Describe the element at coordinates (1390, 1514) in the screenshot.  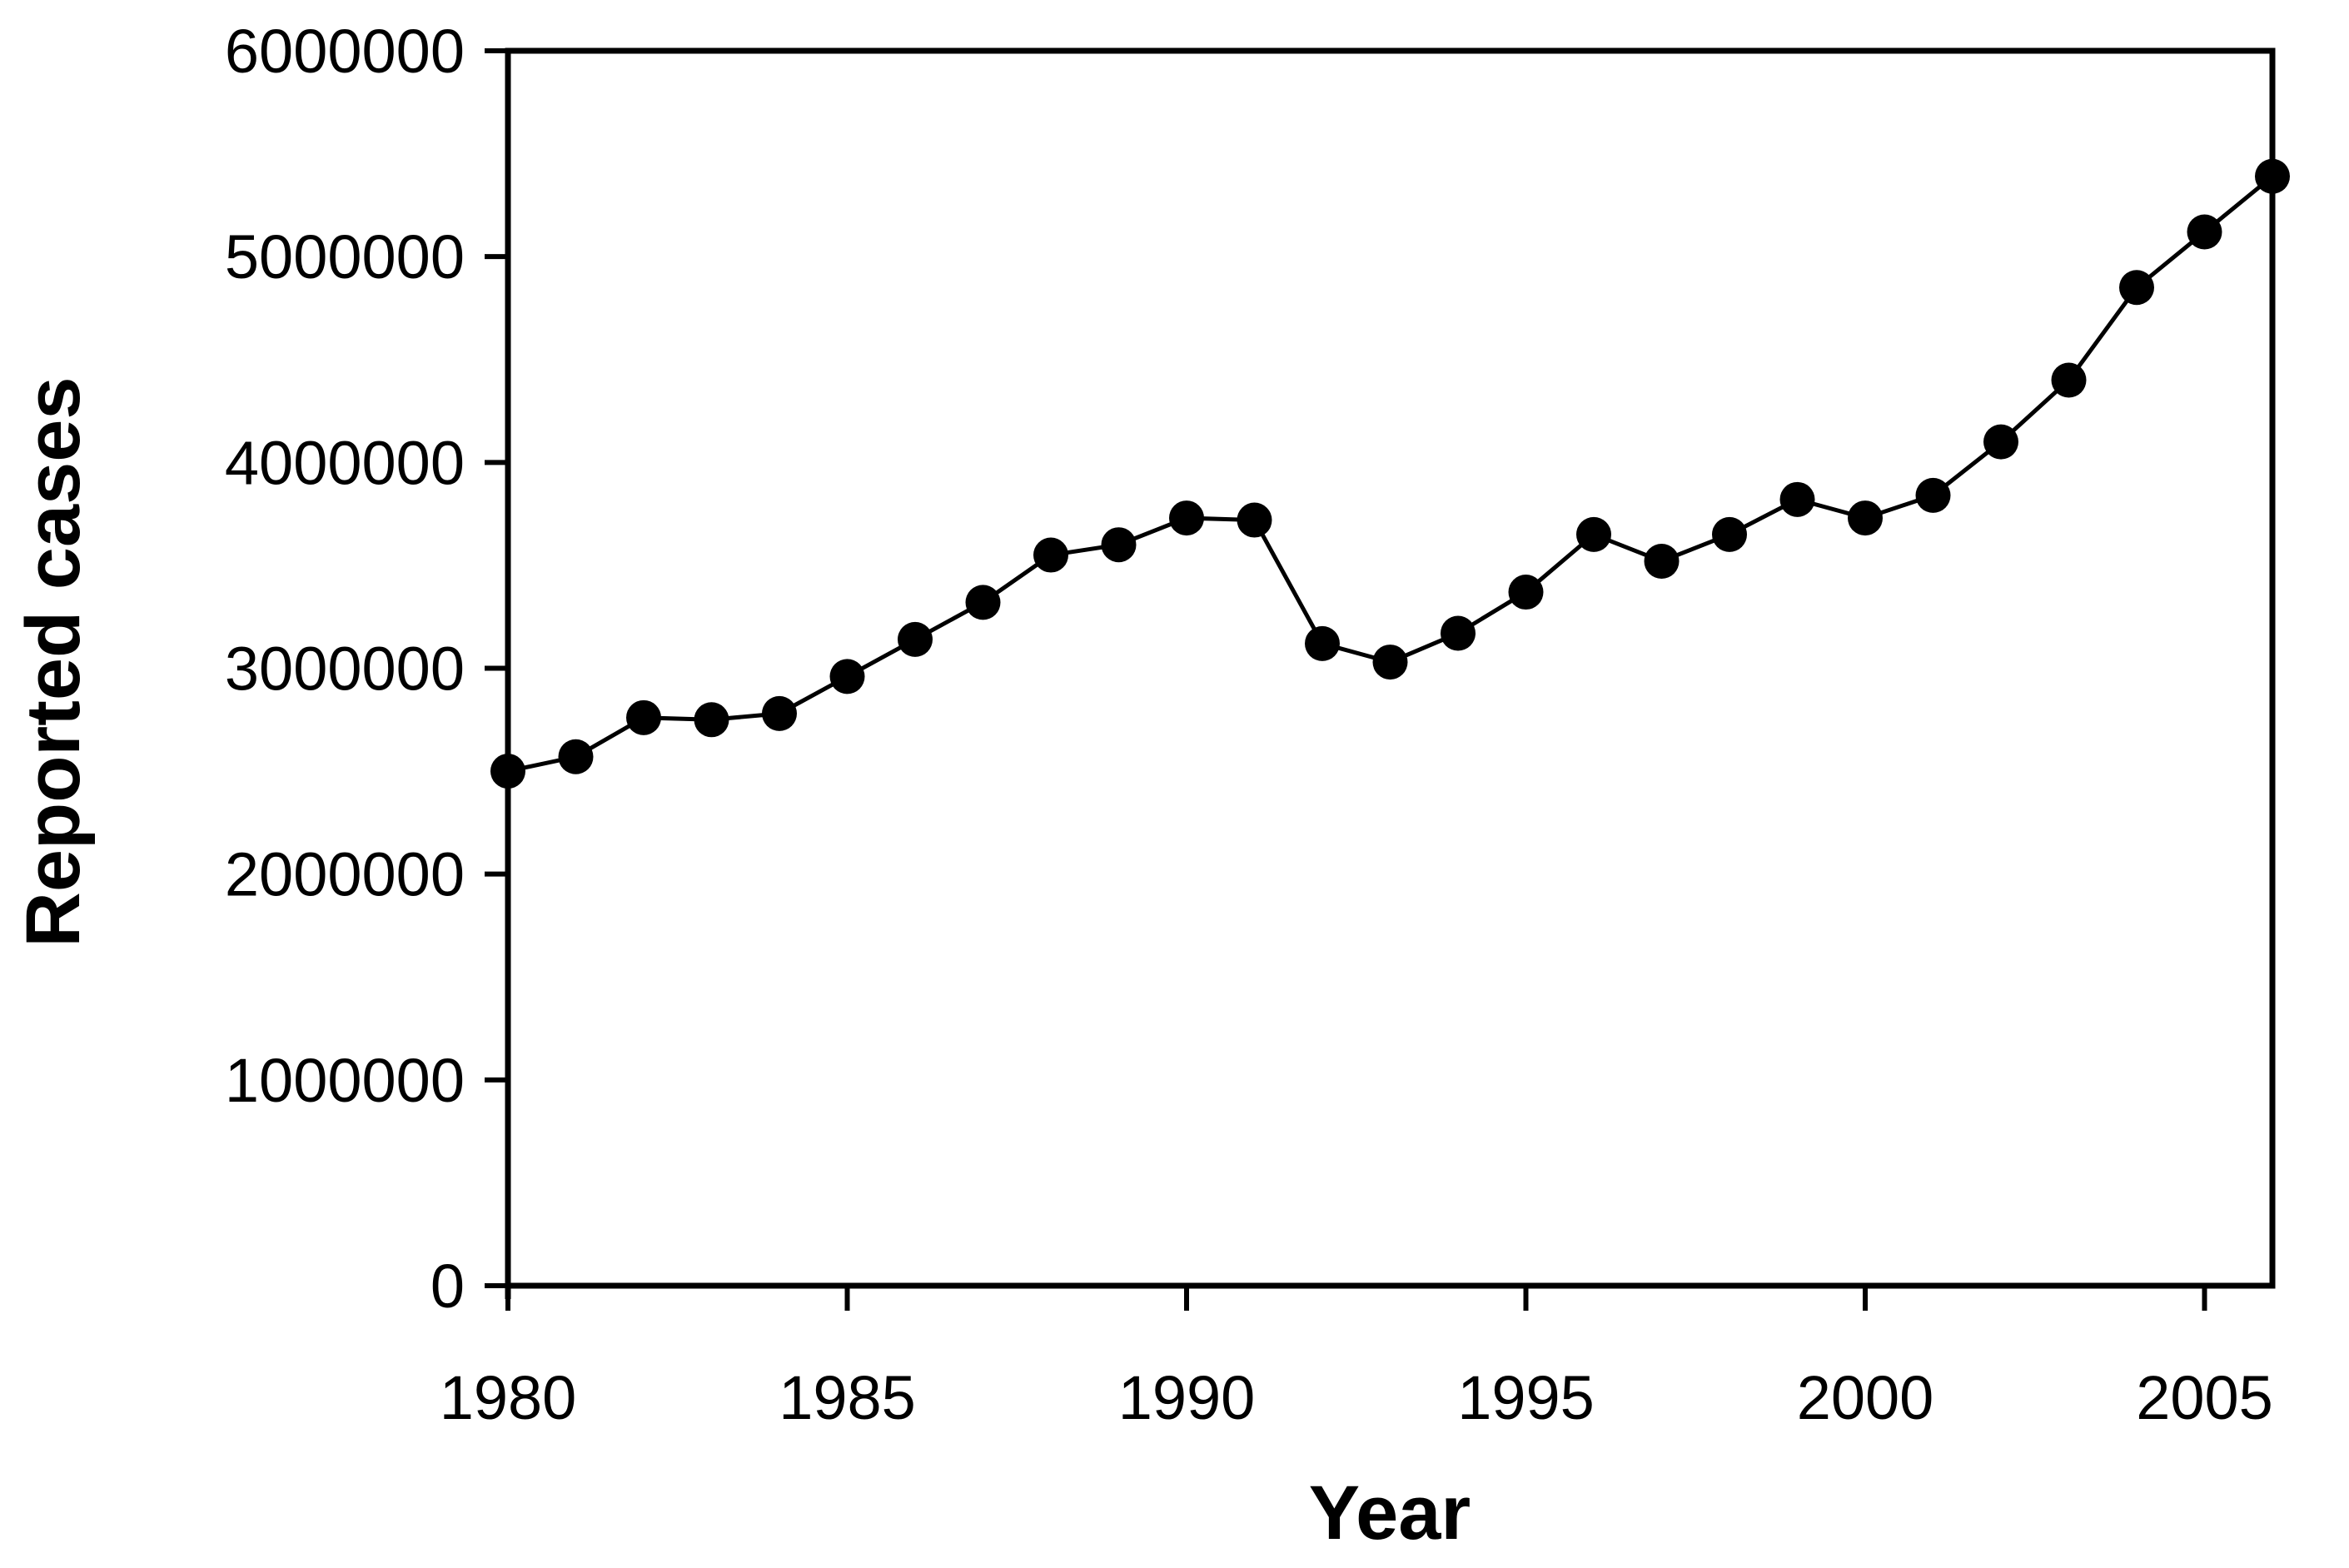
I see `x-axis-title: Year` at that location.